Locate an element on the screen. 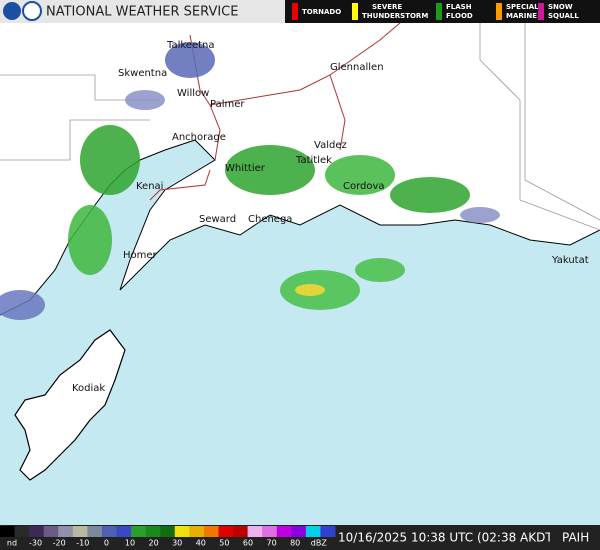  place-label: Anchorage is located at coordinates (199, 137).